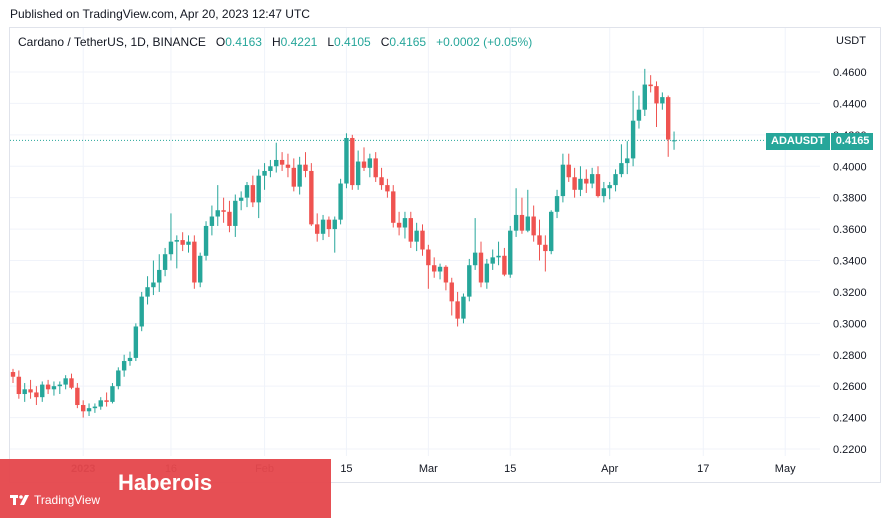 The width and height of the screenshot is (891, 518). What do you see at coordinates (850, 324) in the screenshot?
I see `price-tick-label: 0.3000` at bounding box center [850, 324].